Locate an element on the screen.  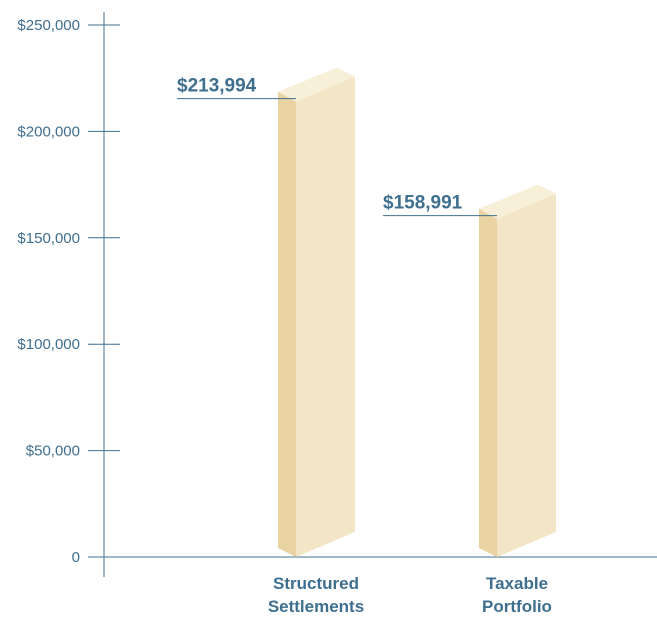
y-tick-label: $150,000 is located at coordinates (48, 238).